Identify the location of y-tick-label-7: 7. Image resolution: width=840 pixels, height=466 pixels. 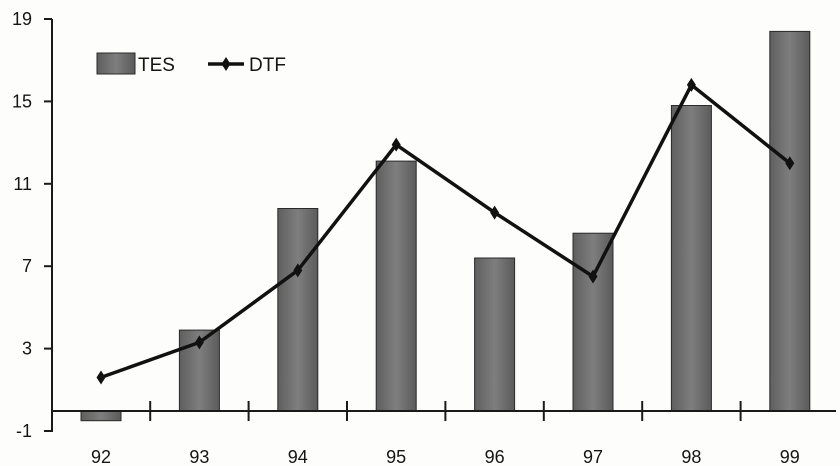
(27, 266).